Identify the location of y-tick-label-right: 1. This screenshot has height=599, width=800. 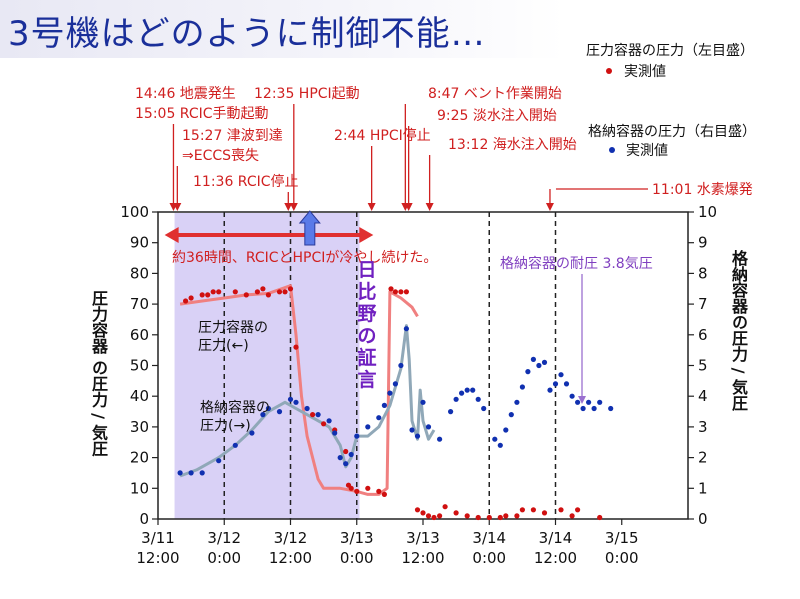
(703, 488).